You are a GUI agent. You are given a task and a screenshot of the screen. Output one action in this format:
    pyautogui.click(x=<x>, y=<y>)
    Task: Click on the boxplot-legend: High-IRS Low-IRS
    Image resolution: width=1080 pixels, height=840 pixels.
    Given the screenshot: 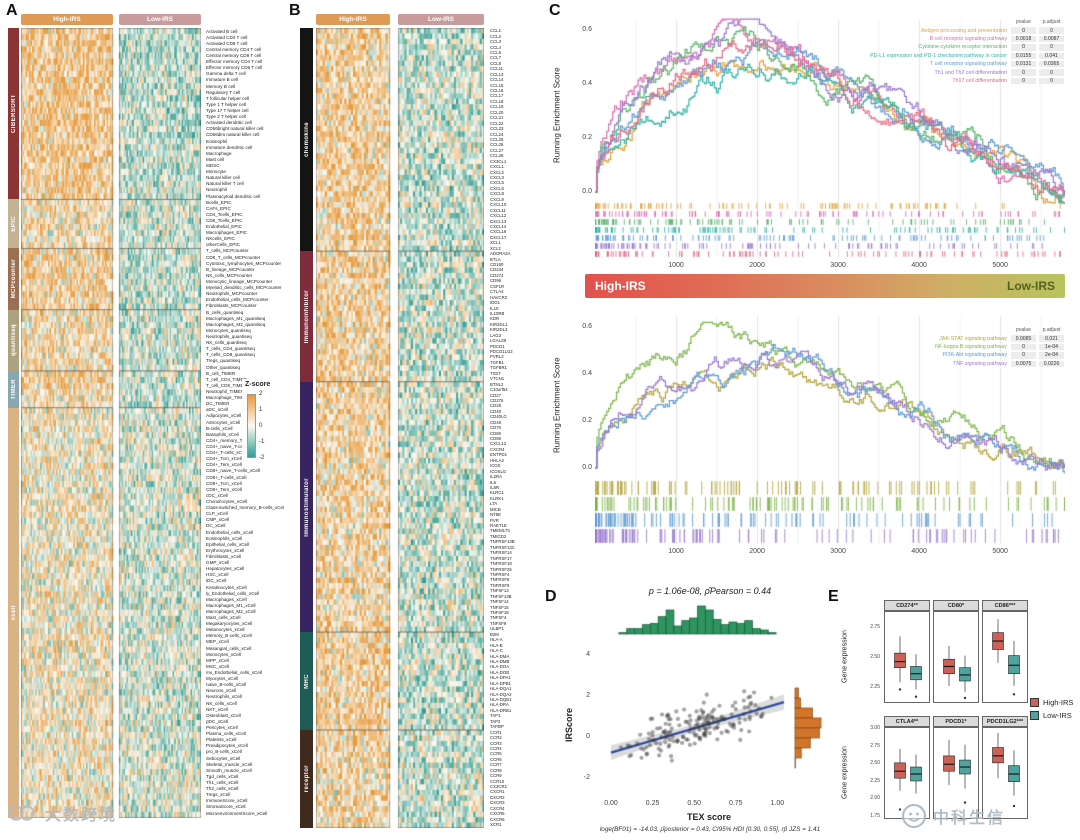 What is the action you would take?
    pyautogui.click(x=1051, y=709)
    